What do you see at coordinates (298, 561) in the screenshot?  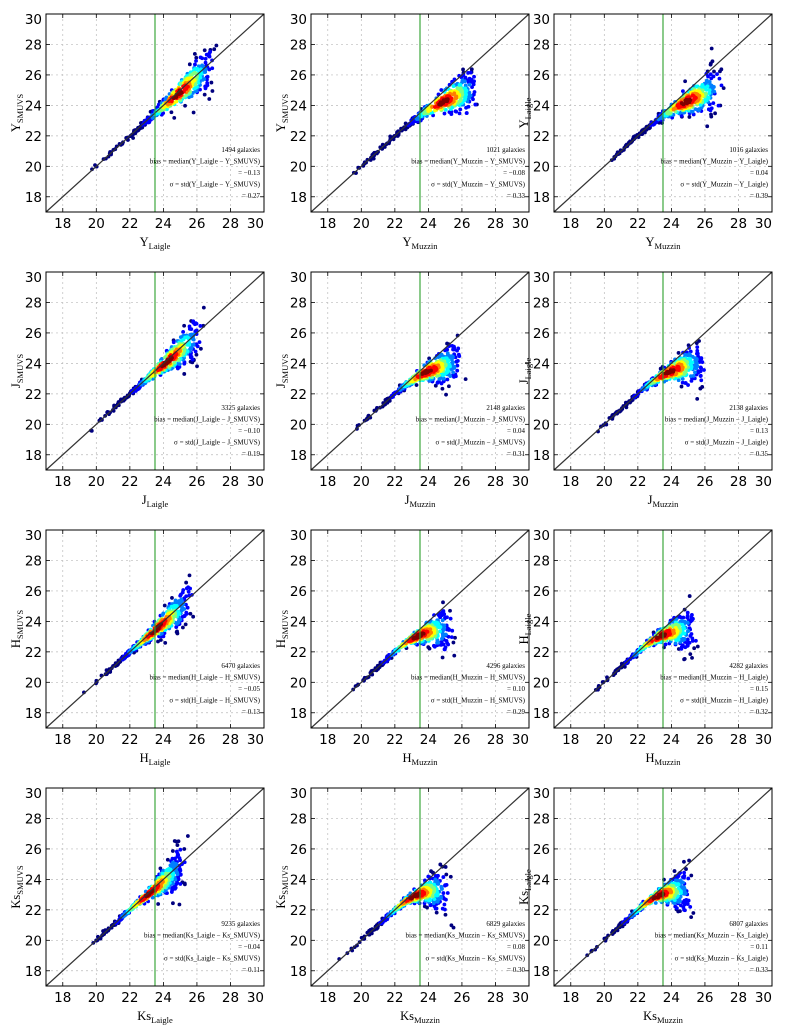 I see `y-tick-label: 28` at bounding box center [298, 561].